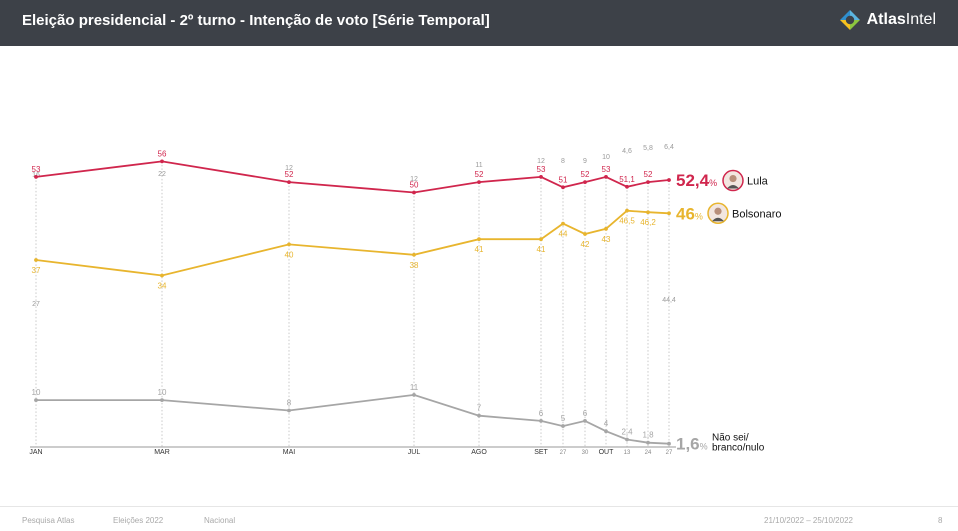 This screenshot has width=958, height=531. What do you see at coordinates (627, 151) in the screenshot?
I see `gap-label: 4,6` at bounding box center [627, 151].